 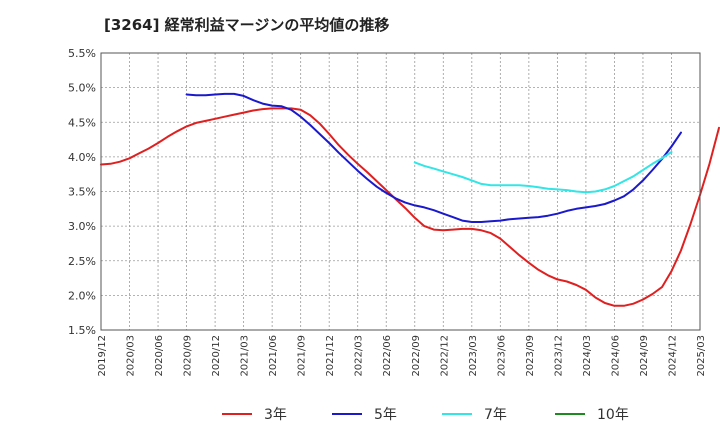 I want to click on y-tick-label: 3.5%, so click(x=82, y=192).